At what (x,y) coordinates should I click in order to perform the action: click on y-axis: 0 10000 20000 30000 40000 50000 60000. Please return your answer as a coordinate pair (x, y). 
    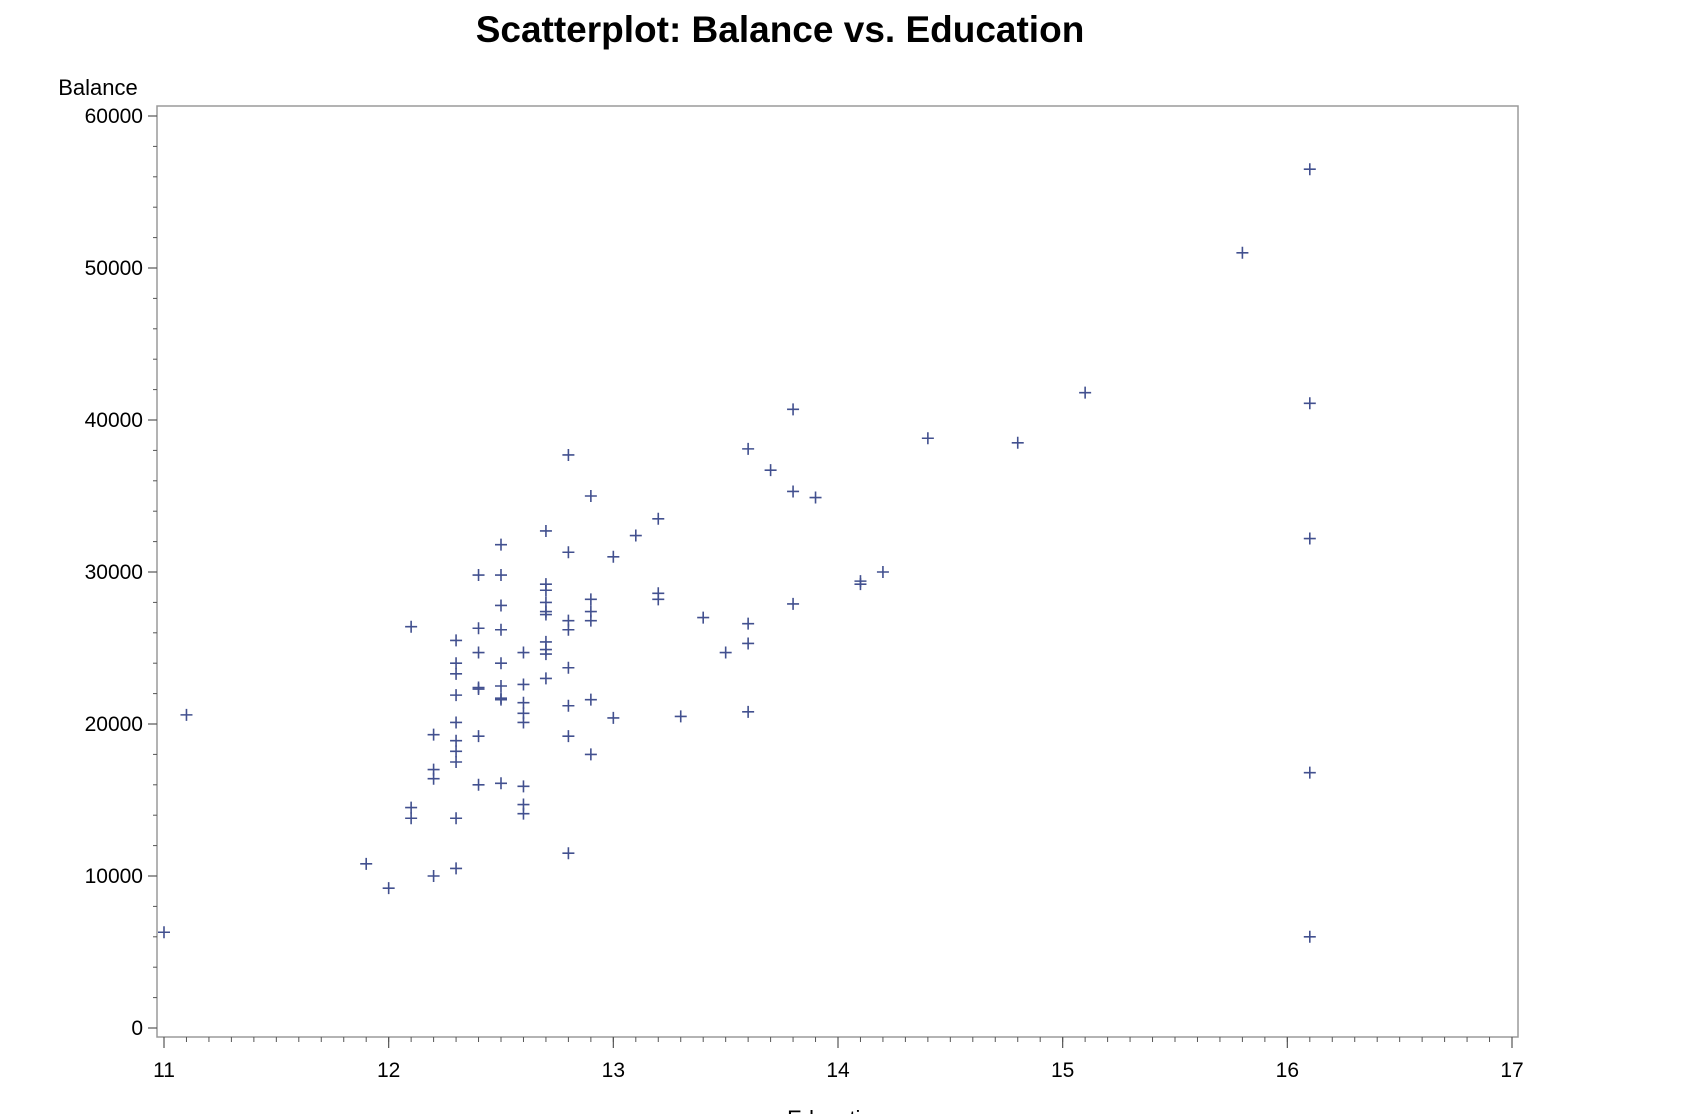
    Looking at the image, I should click on (121, 572).